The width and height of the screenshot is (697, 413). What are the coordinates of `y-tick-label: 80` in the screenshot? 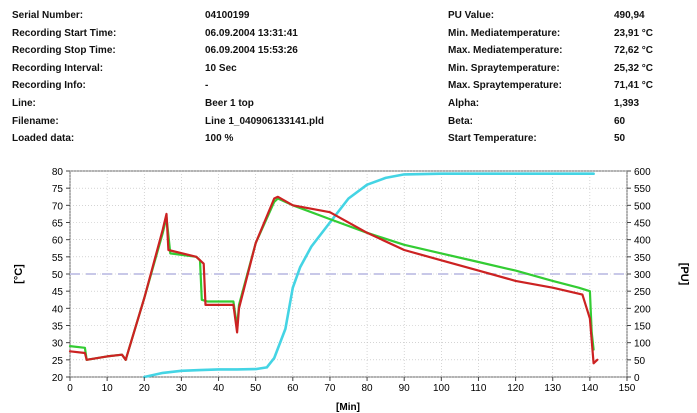 It's located at (58, 172).